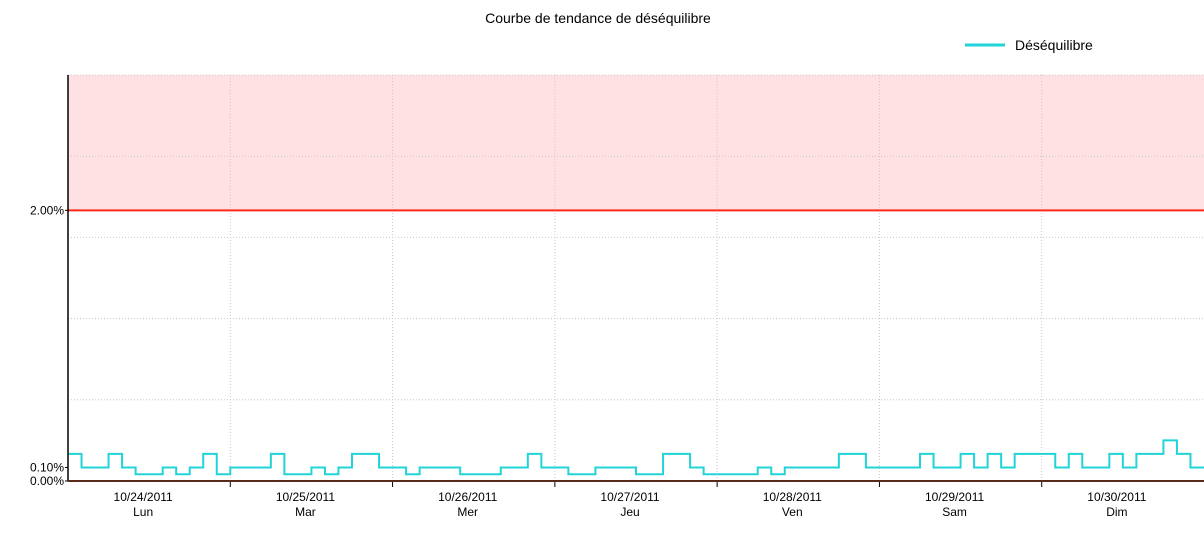 The image size is (1204, 533). Describe the element at coordinates (954, 497) in the screenshot. I see `x-tick-label: 10/29/2011` at that location.